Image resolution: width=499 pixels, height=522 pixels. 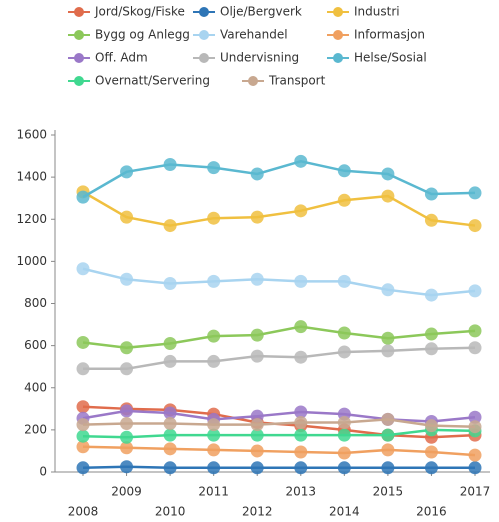 I want to click on legend-label: Jord/Skog/Fiske, so click(x=139, y=12).